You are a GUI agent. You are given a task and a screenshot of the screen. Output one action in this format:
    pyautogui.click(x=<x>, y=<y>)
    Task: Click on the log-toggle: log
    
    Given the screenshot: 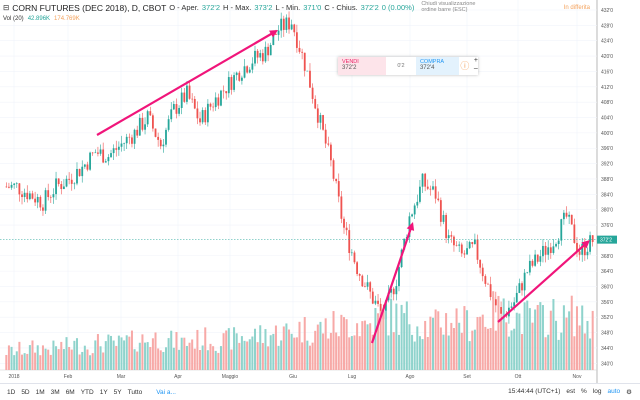 What is the action you would take?
    pyautogui.click(x=597, y=391)
    